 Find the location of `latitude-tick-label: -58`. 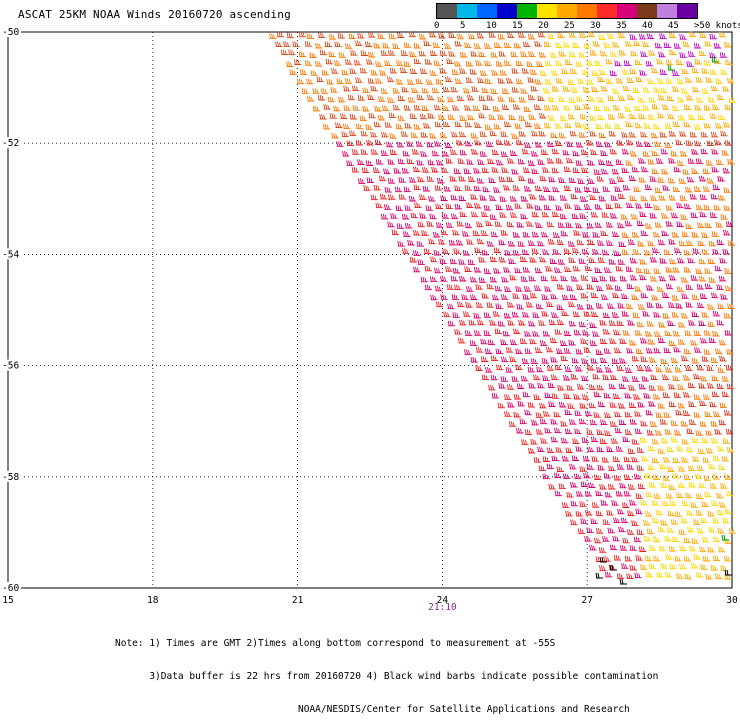

latitude-tick-label: -58 is located at coordinates (10, 477).